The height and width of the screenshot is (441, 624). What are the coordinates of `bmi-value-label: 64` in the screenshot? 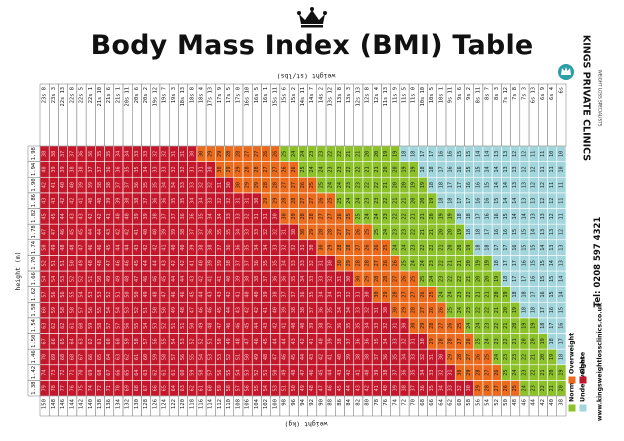 It's located at (72, 341).